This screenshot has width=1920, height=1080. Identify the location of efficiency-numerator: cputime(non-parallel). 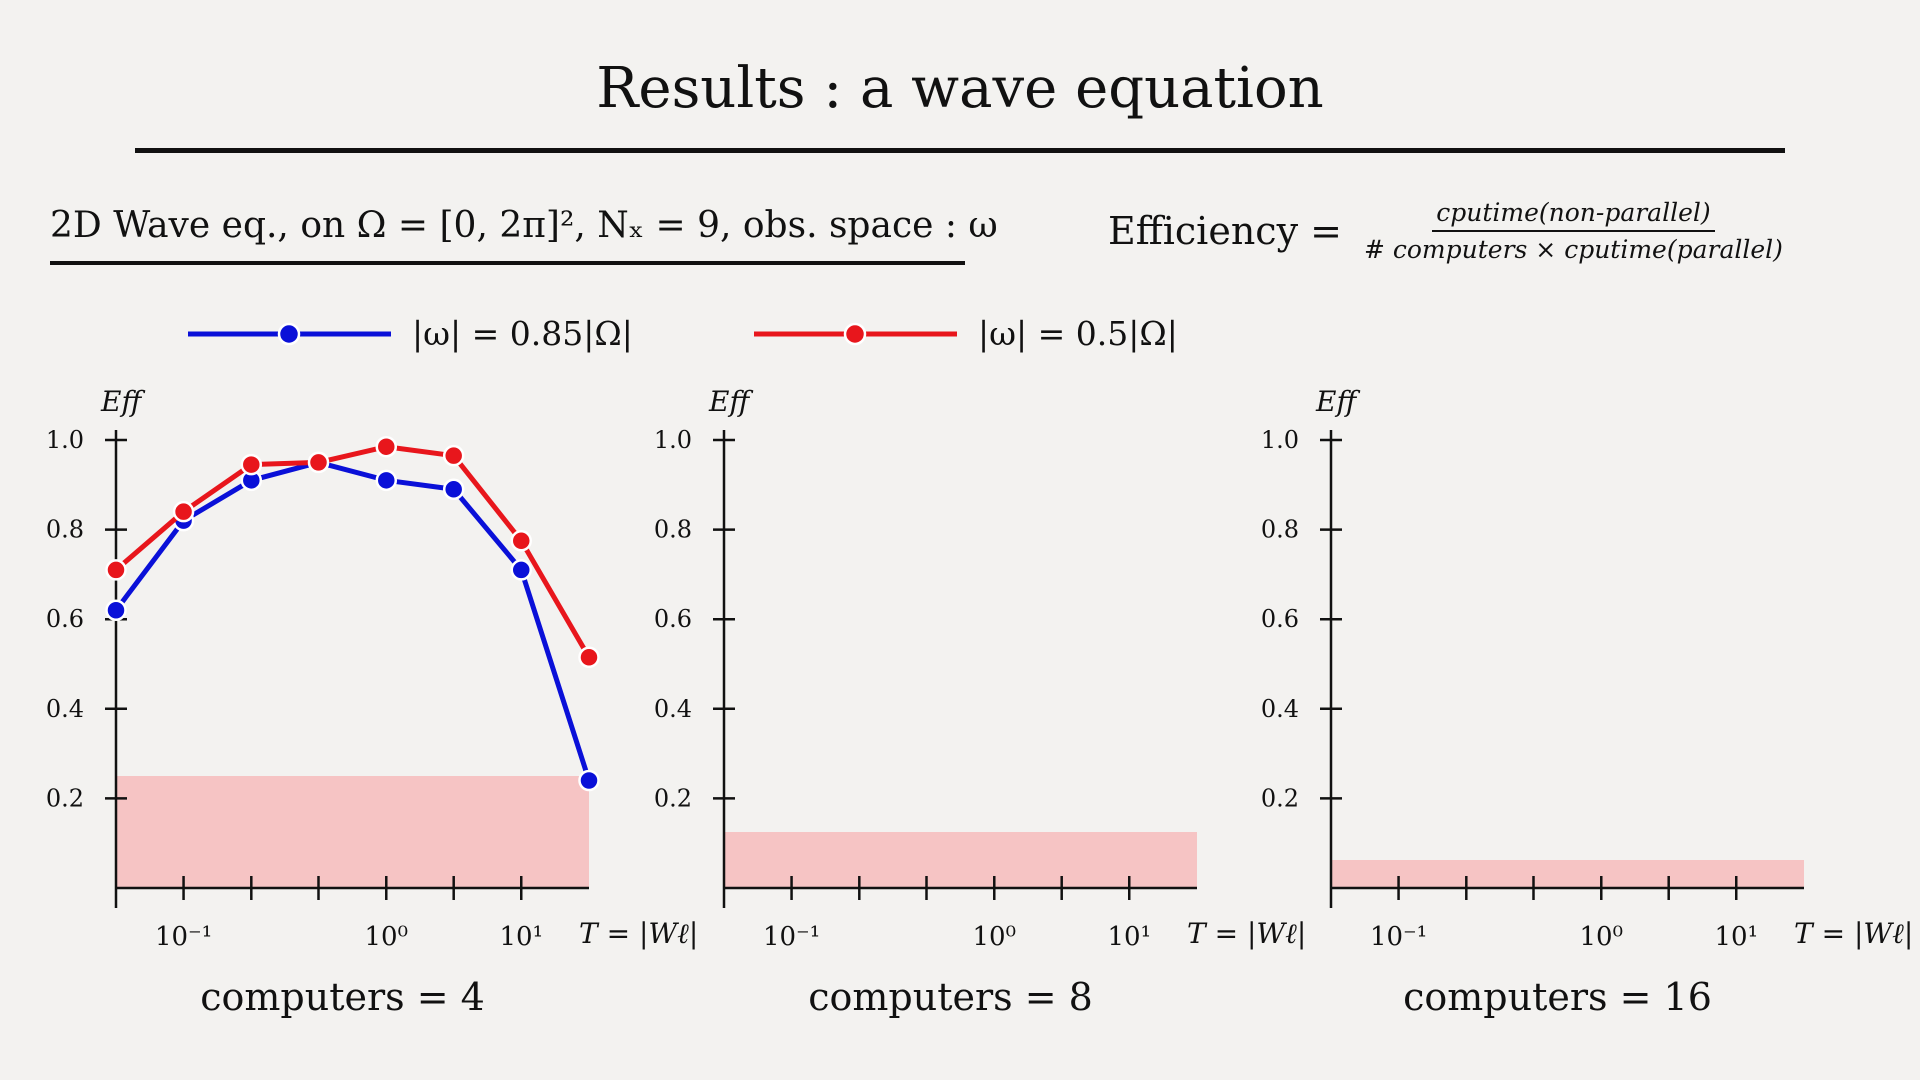
(1573, 215).